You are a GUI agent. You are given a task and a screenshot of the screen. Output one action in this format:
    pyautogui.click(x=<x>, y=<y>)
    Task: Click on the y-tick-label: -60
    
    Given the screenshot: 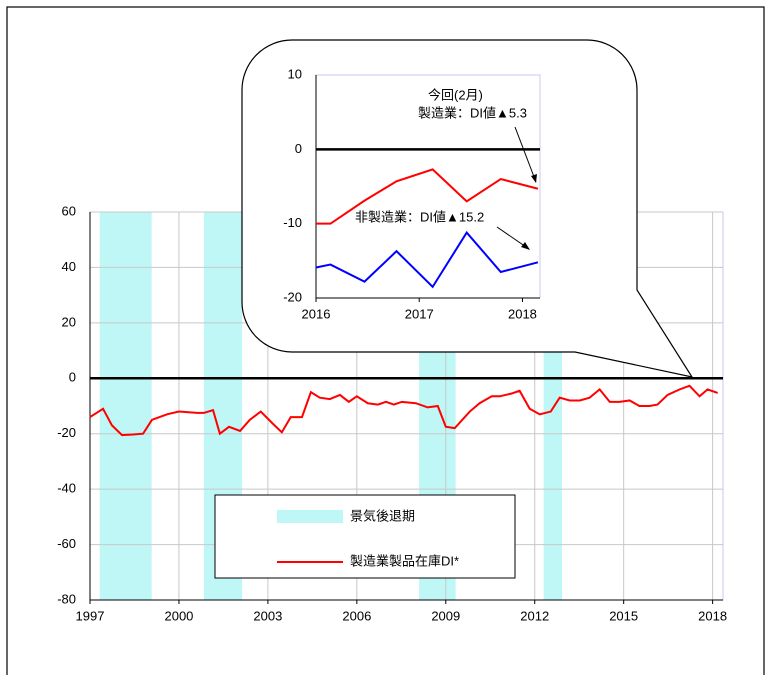 What is the action you would take?
    pyautogui.click(x=66, y=543)
    